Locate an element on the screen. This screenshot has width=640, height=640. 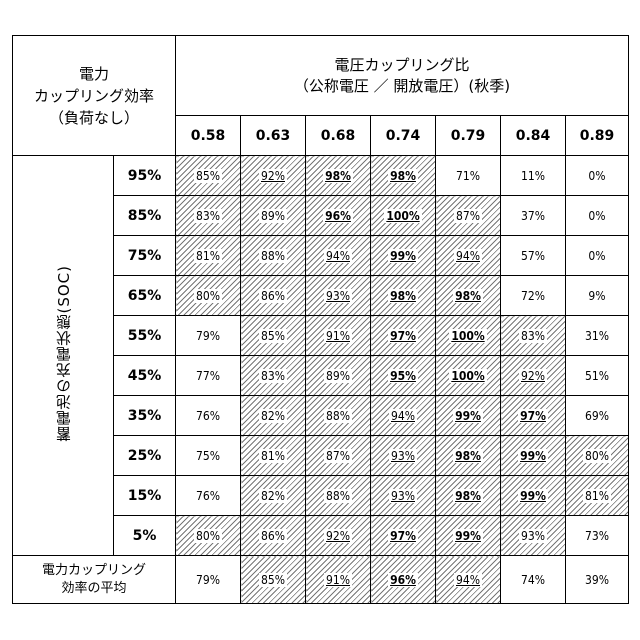
efficiency-value: 69% is located at coordinates (597, 416).